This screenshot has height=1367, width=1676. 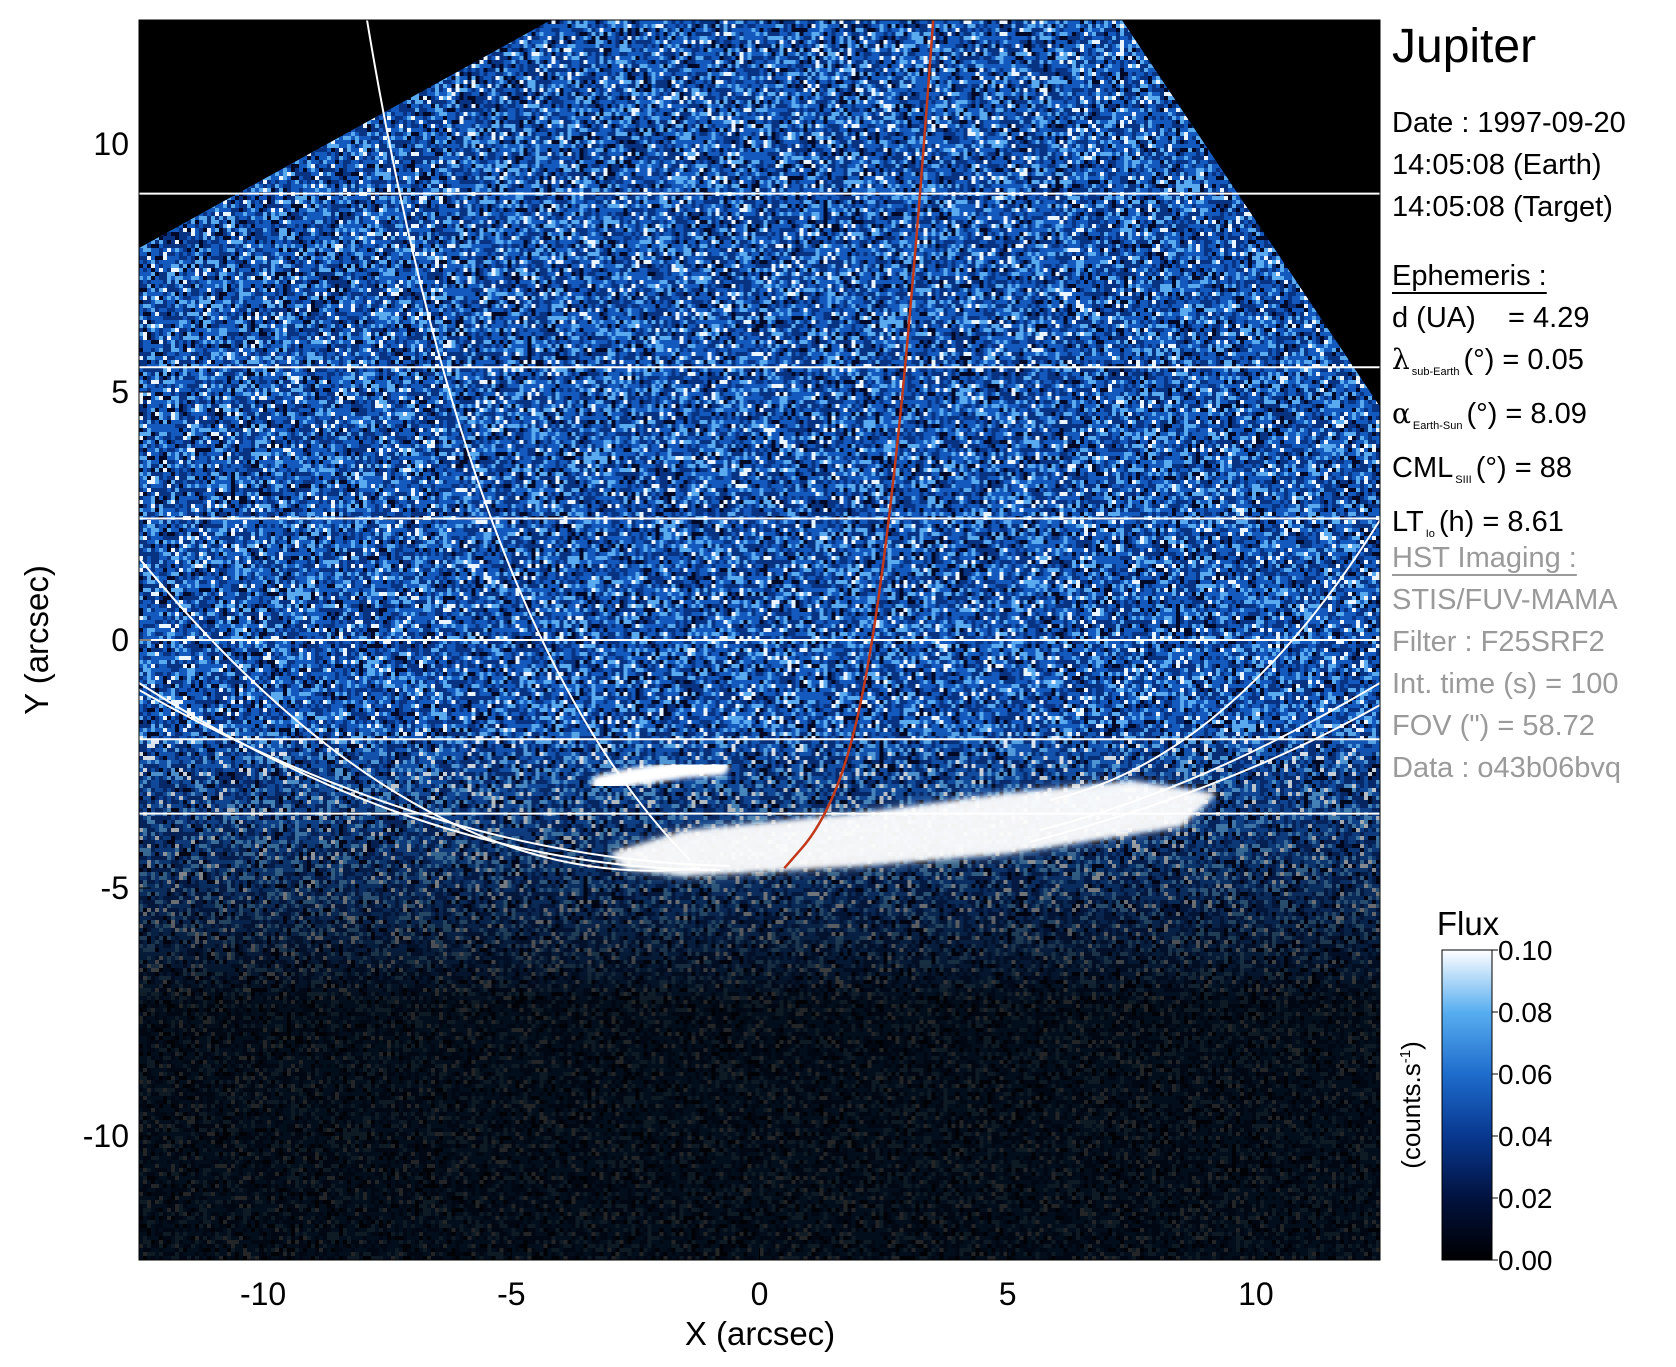 I want to click on colorbar-ticks: 0.00 0.02 0.04 0.06 0.08 0.10, so click(x=1522, y=1105).